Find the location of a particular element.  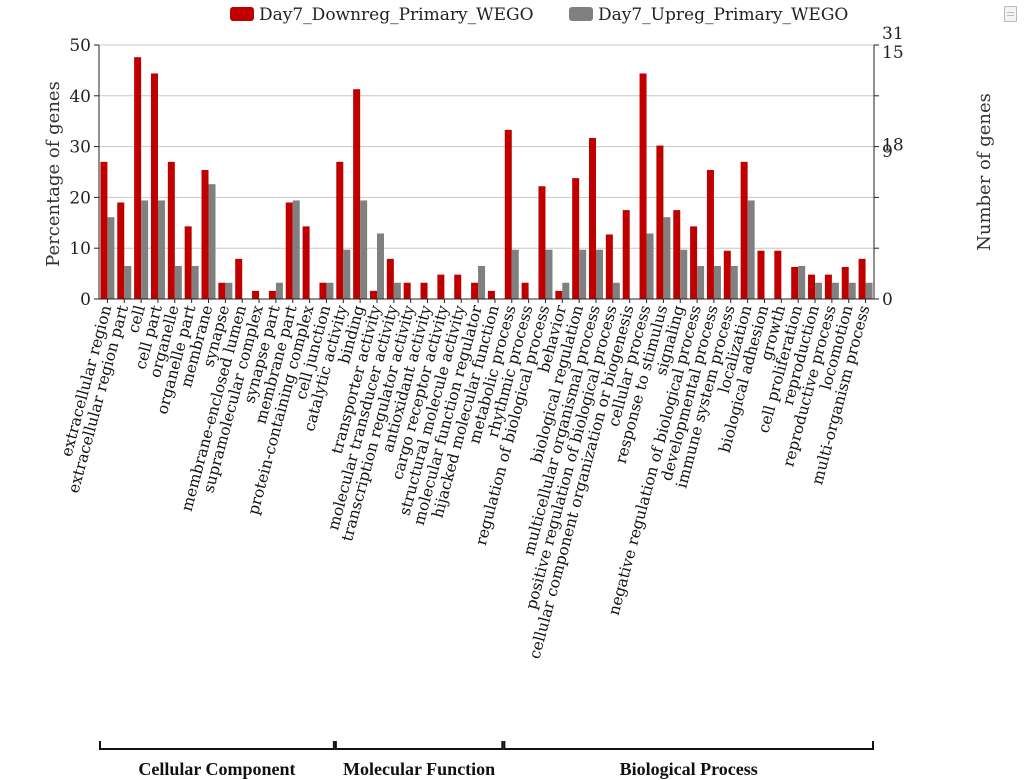

legend-item-downreg: Day7_Downreg_Primary_WEGO is located at coordinates (382, 15).